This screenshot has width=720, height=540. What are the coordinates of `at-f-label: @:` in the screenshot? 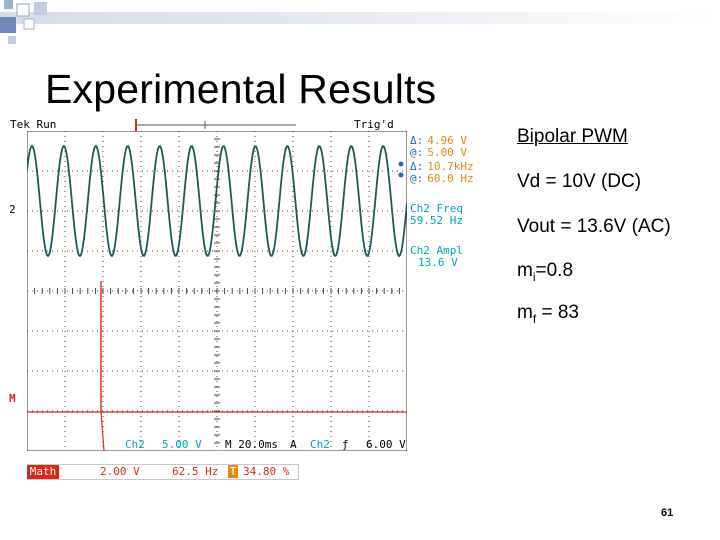 It's located at (417, 178).